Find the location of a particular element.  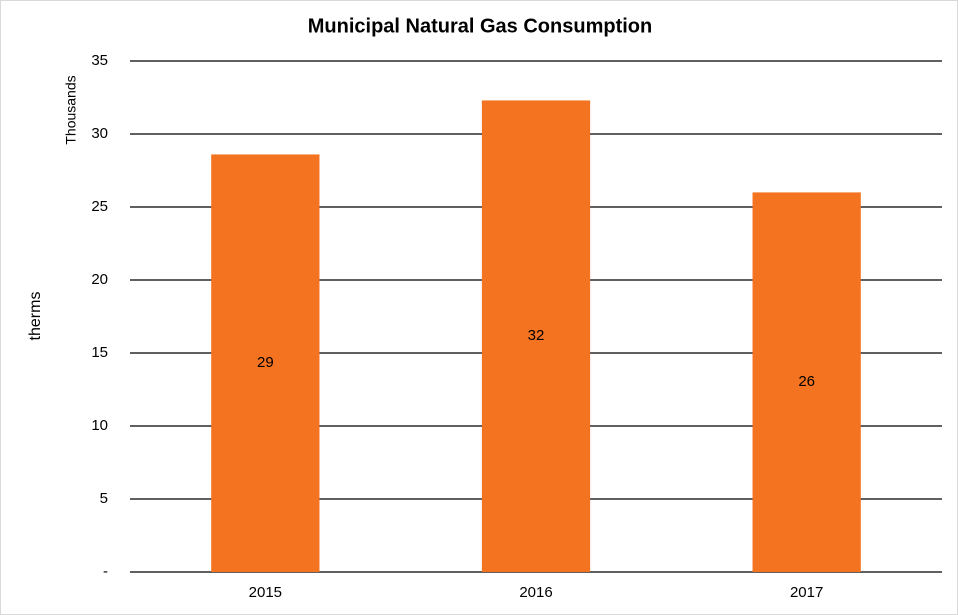

y-tick-label: 15 is located at coordinates (99, 352).